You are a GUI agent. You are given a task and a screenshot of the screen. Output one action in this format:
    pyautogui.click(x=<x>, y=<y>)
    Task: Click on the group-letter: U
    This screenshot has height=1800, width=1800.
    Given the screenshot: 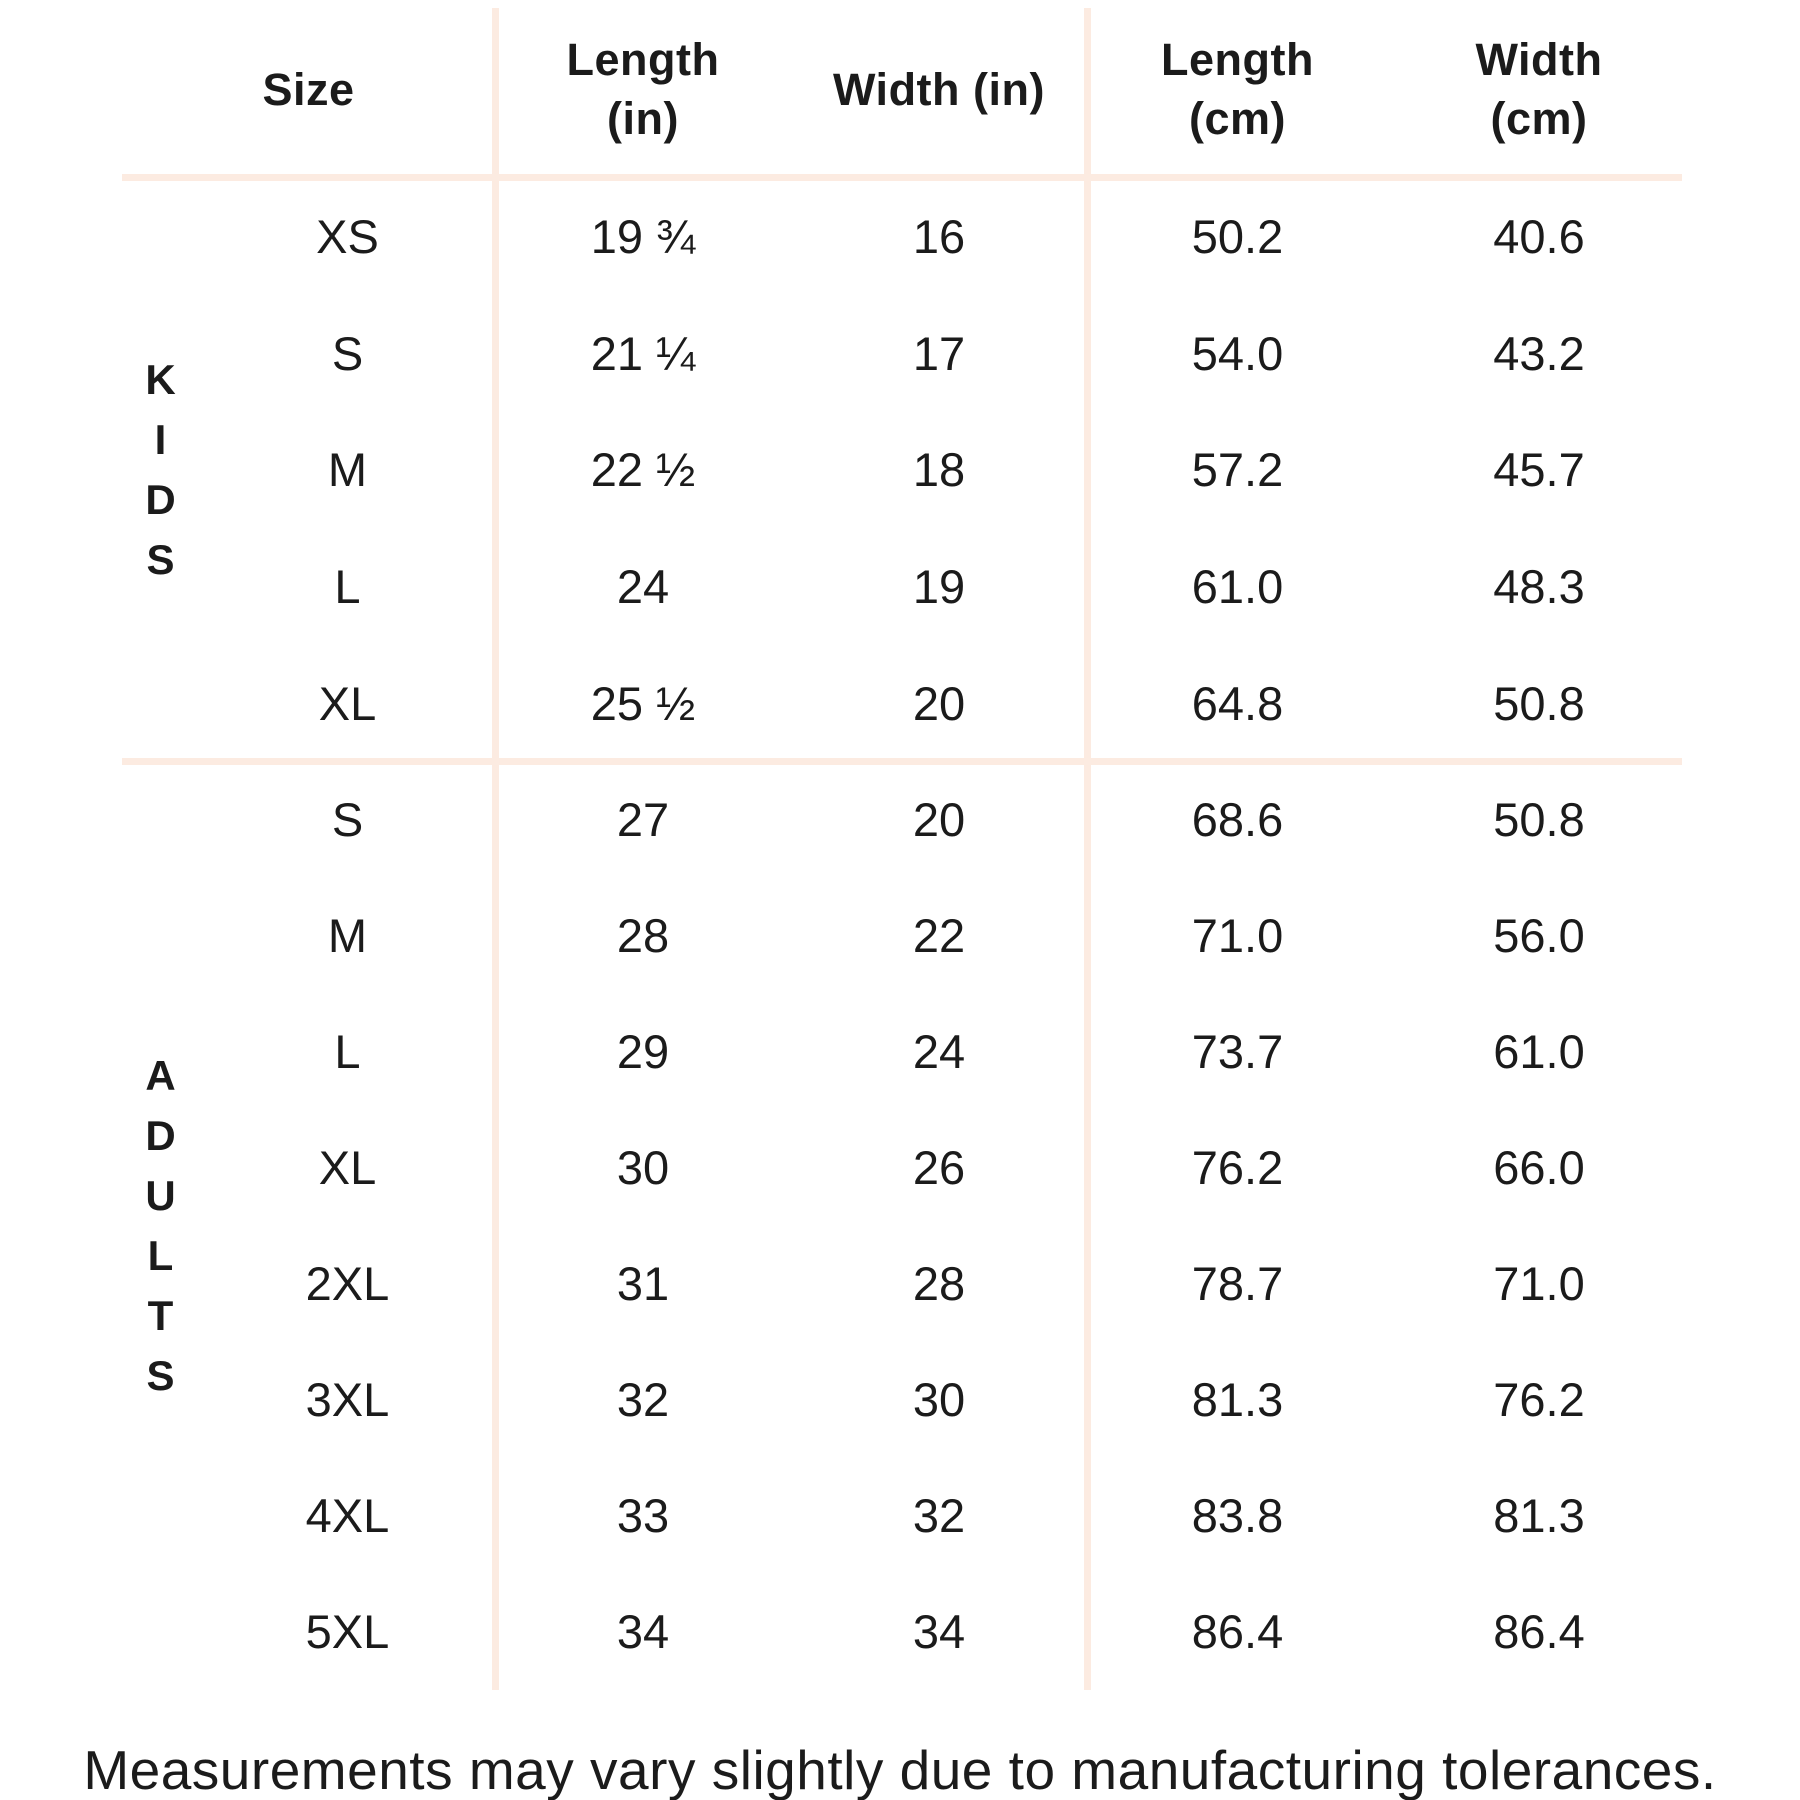 What is the action you would take?
    pyautogui.click(x=161, y=1195)
    